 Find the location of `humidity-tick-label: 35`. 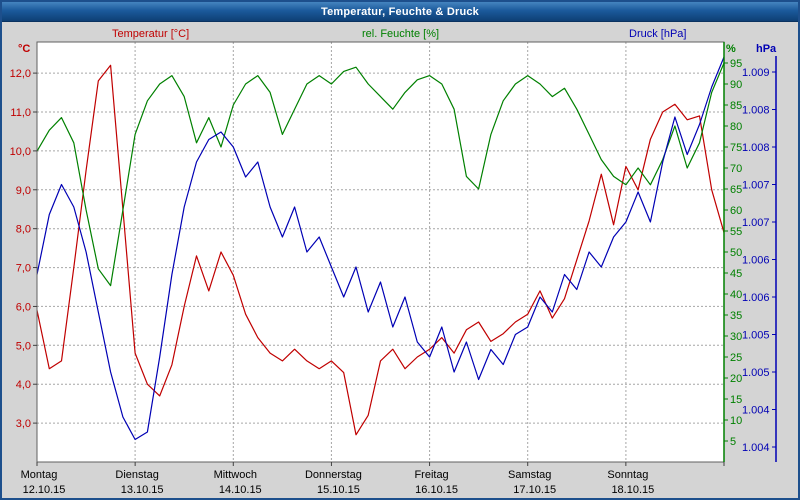

humidity-tick-label: 35 is located at coordinates (736, 316).